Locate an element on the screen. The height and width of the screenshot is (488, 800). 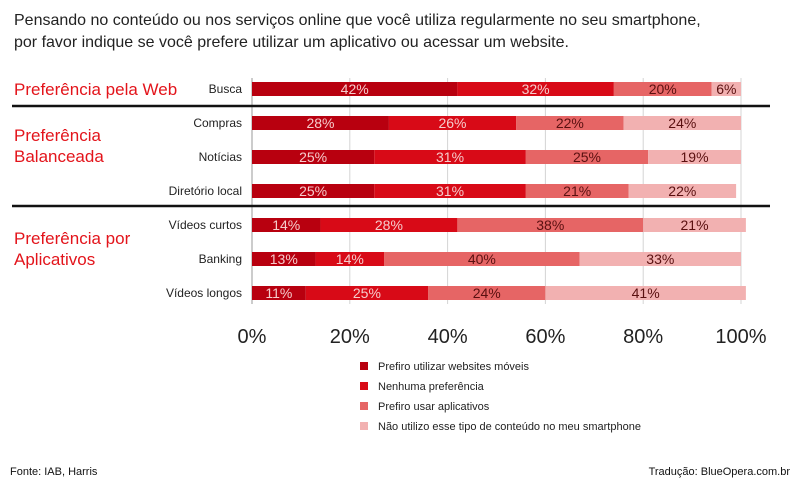
data-label: 19% is located at coordinates (695, 157).